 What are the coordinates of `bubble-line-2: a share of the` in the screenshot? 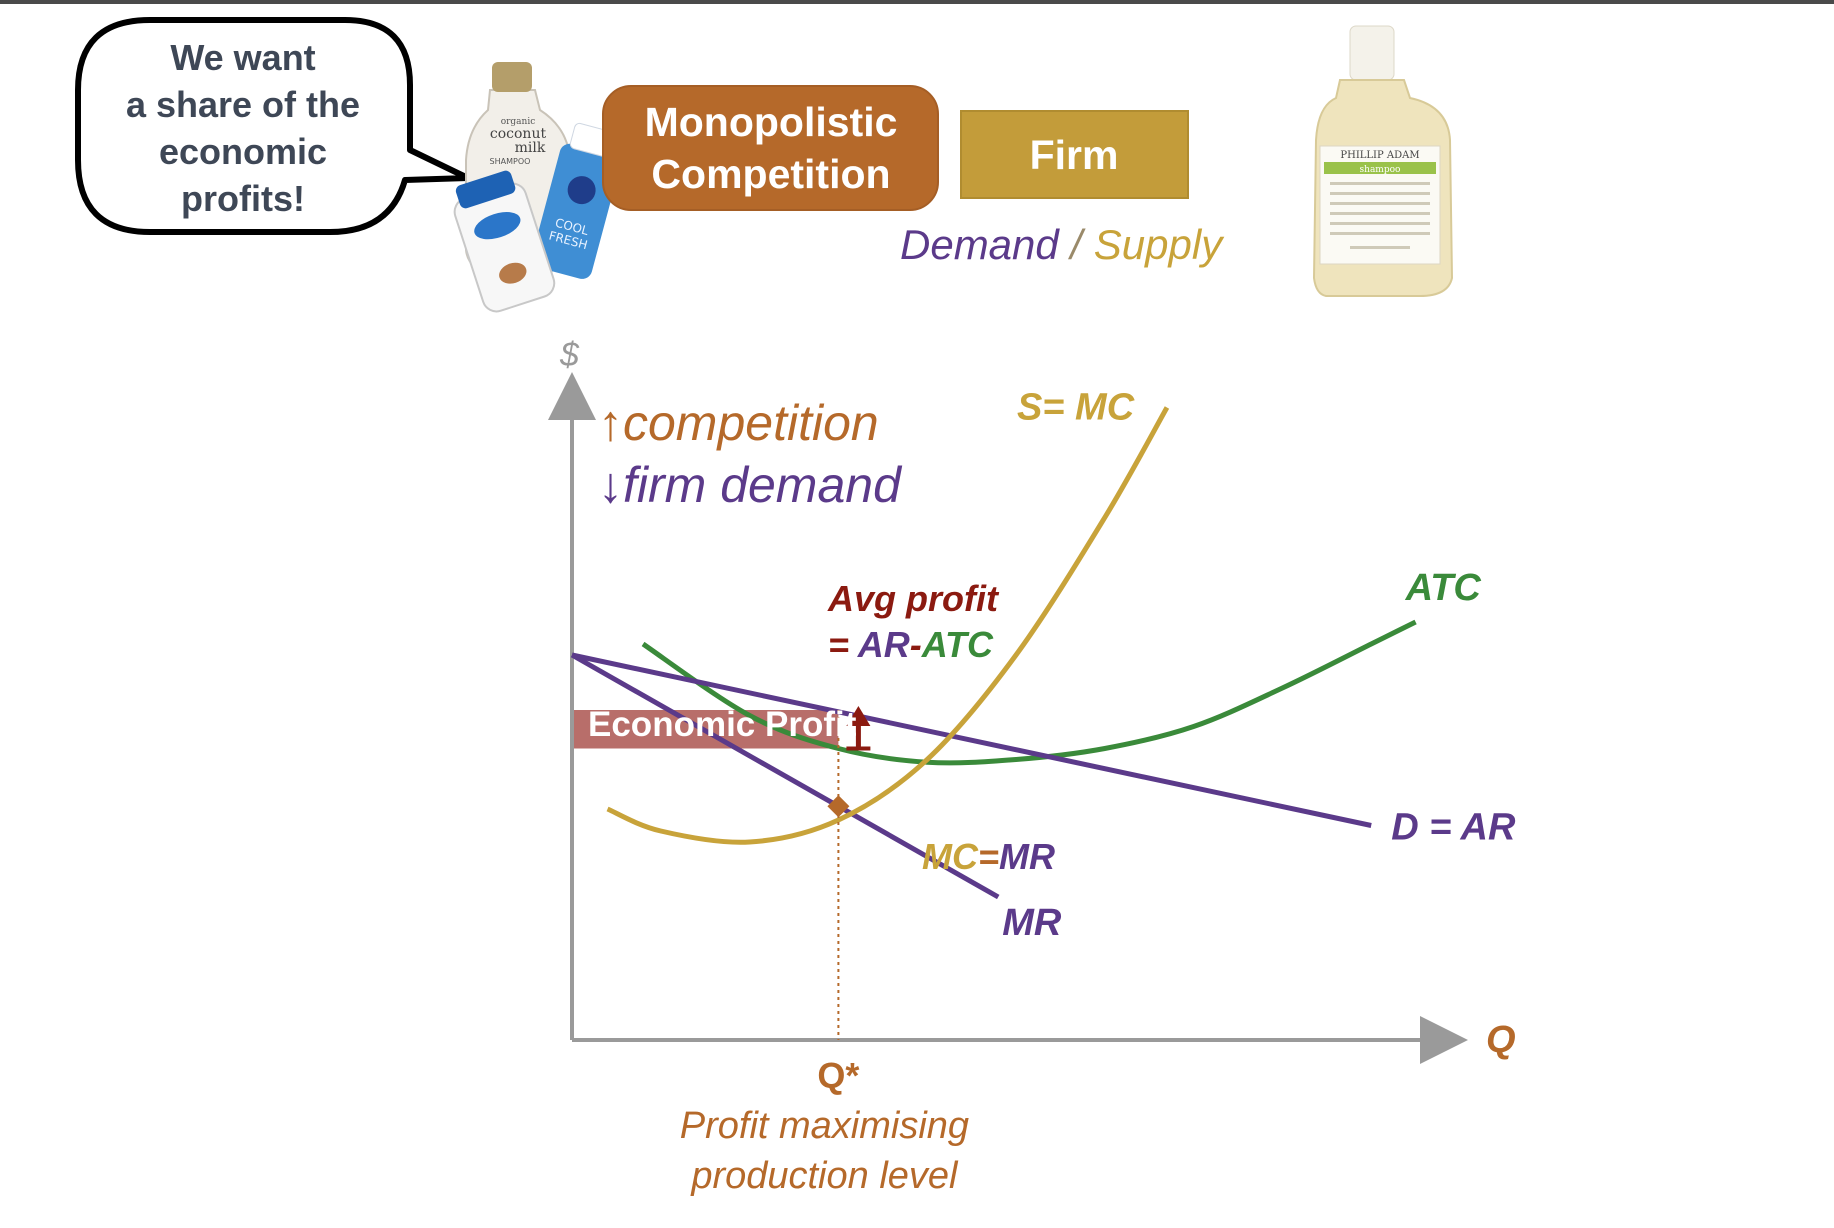 It's located at (243, 104).